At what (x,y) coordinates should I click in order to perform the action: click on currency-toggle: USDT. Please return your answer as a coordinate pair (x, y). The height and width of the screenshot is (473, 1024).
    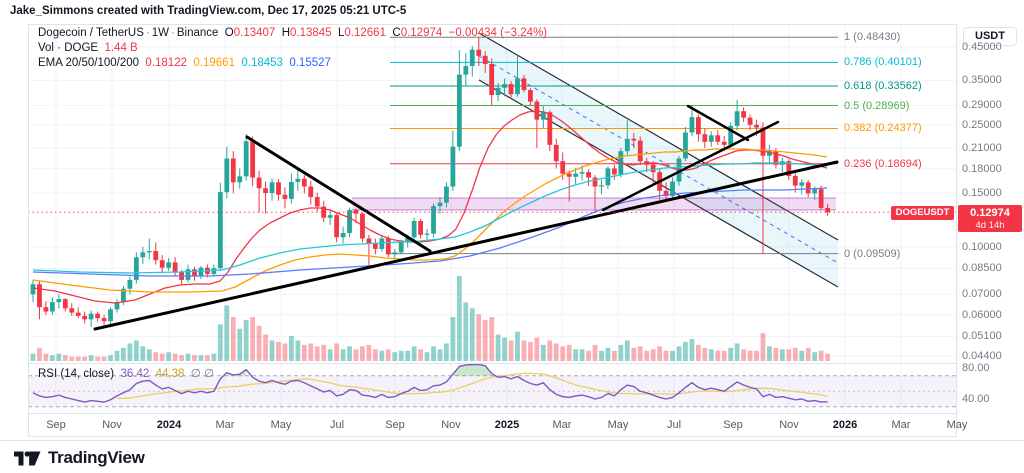
    Looking at the image, I should click on (990, 36).